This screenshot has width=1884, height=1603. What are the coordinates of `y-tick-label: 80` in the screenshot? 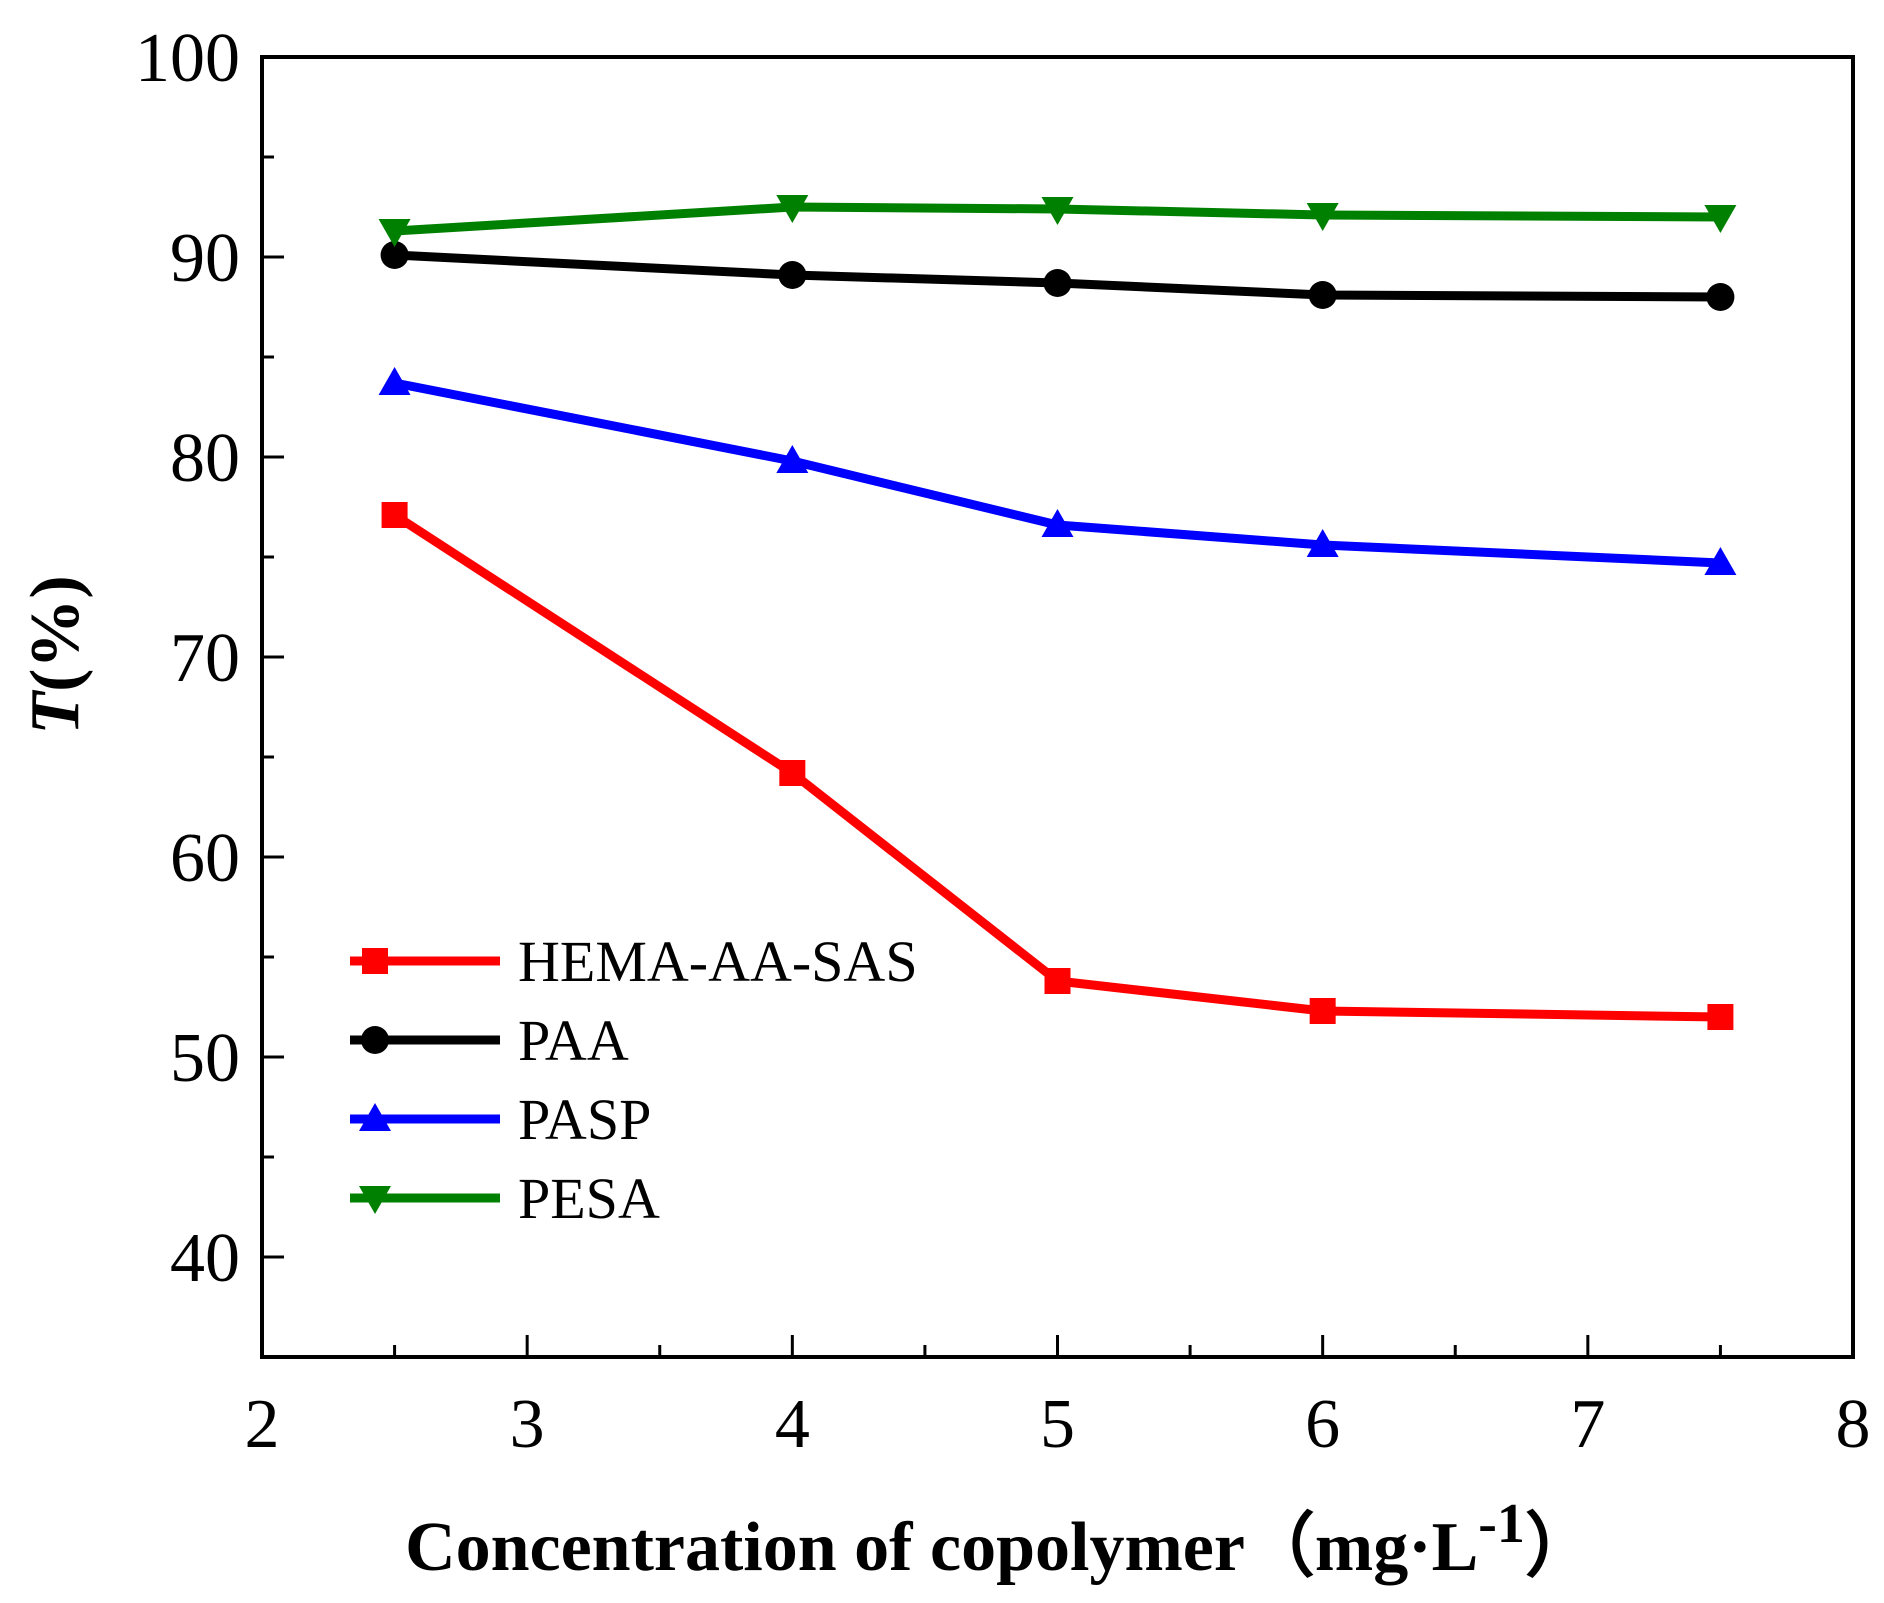 It's located at (205, 458).